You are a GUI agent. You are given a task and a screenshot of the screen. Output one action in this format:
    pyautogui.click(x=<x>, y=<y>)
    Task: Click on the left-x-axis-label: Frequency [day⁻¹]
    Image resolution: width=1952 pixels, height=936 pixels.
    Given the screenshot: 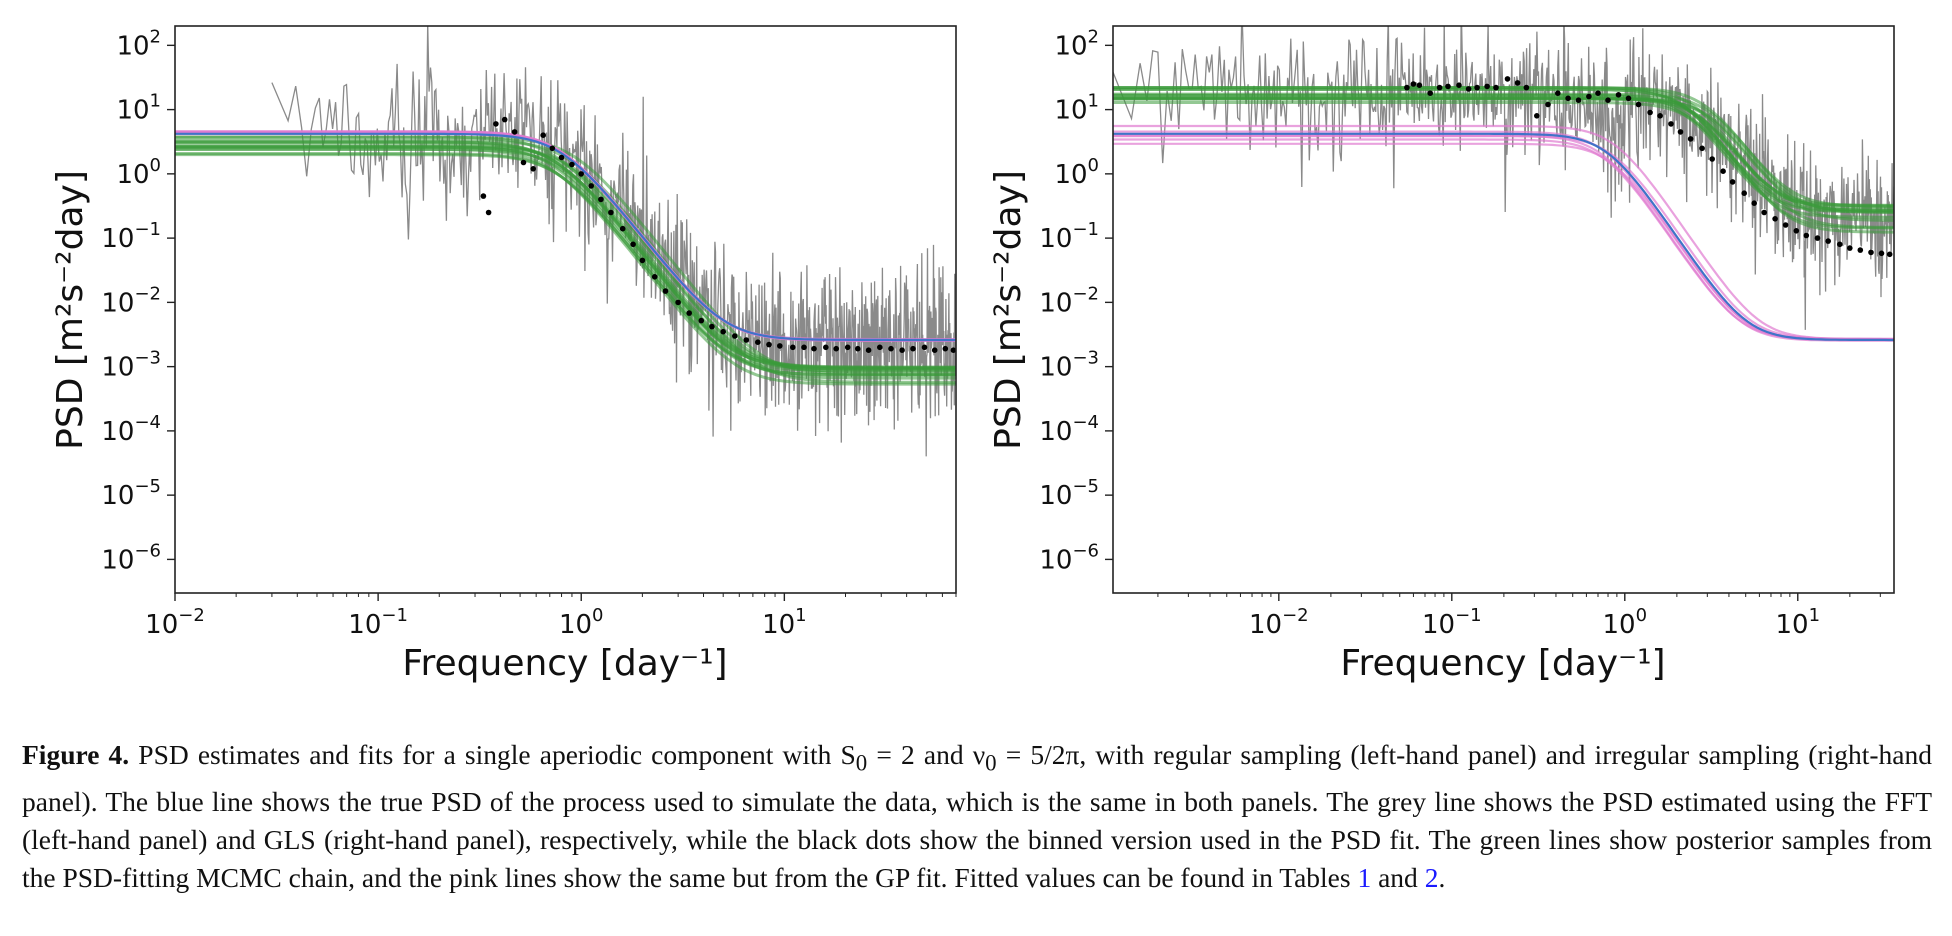 What is the action you would take?
    pyautogui.click(x=564, y=663)
    